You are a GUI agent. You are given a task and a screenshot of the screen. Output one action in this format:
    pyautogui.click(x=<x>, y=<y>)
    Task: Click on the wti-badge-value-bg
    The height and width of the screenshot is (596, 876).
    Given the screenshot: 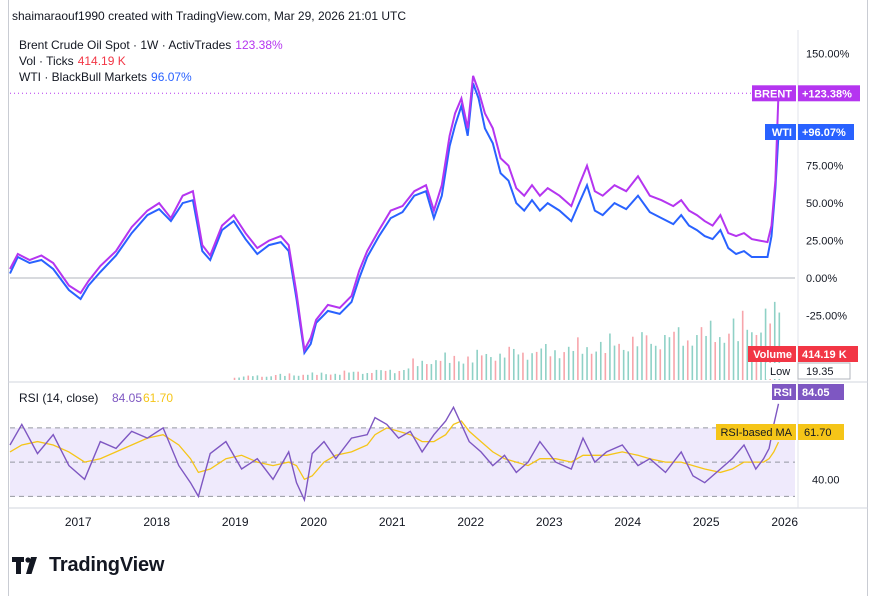 What is the action you would take?
    pyautogui.click(x=826, y=132)
    